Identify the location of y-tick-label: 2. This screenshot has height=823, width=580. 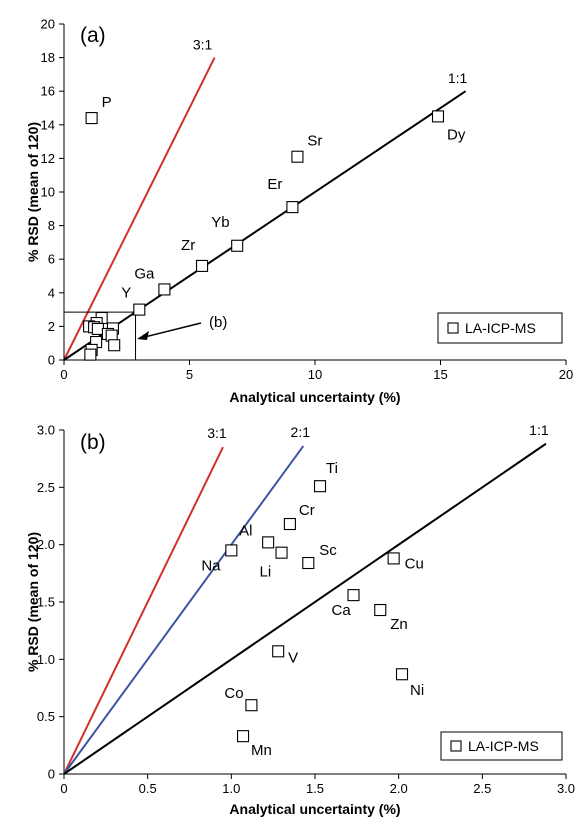
(51, 326).